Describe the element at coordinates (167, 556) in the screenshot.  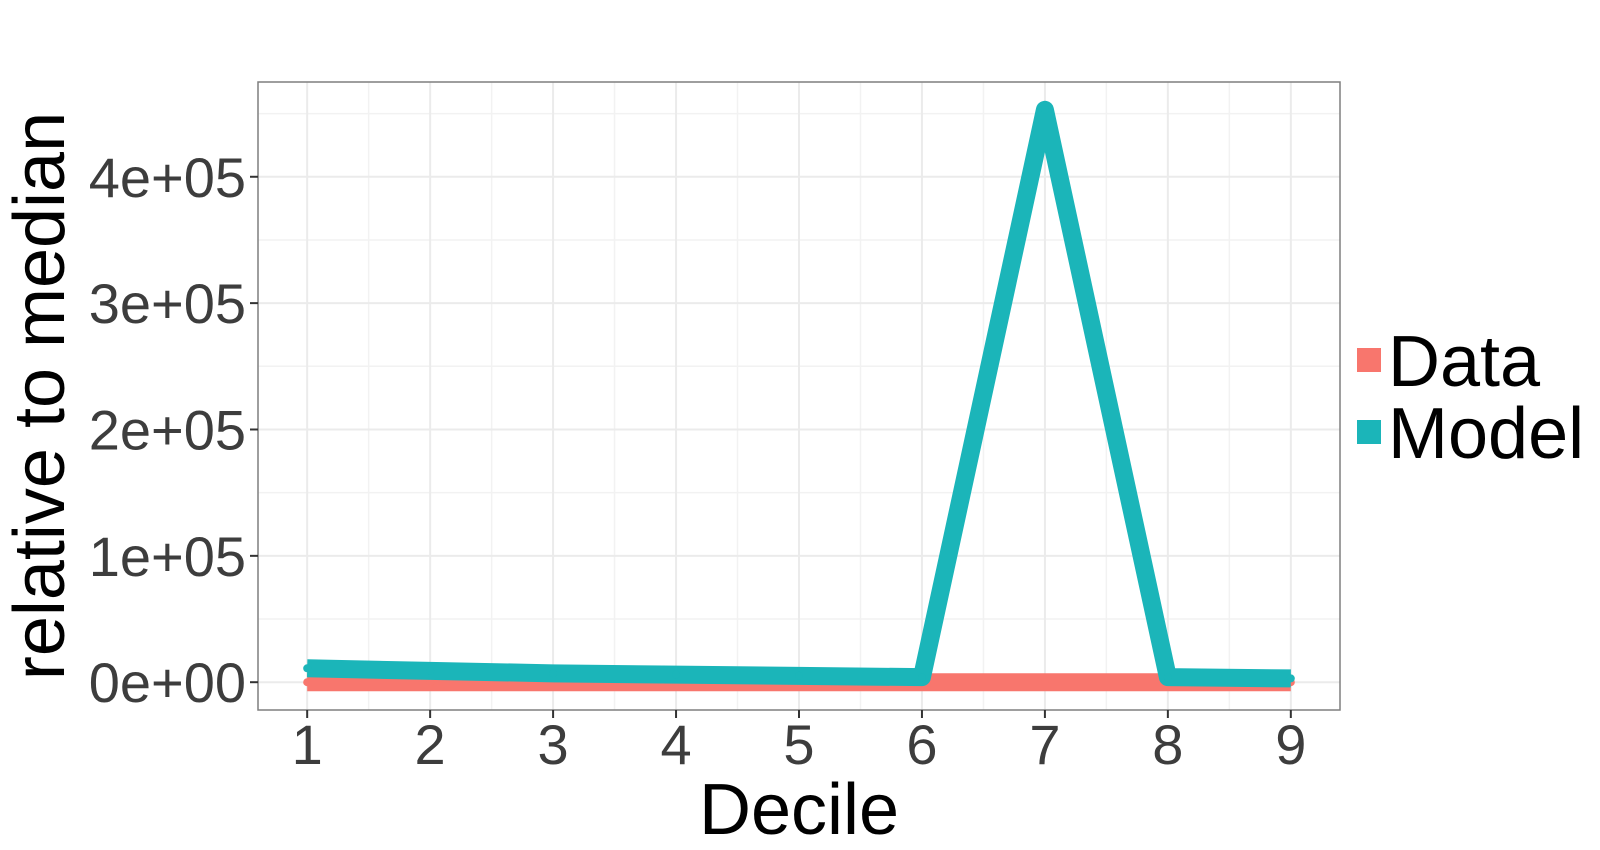
I see `y-tick-label: 1e+05` at that location.